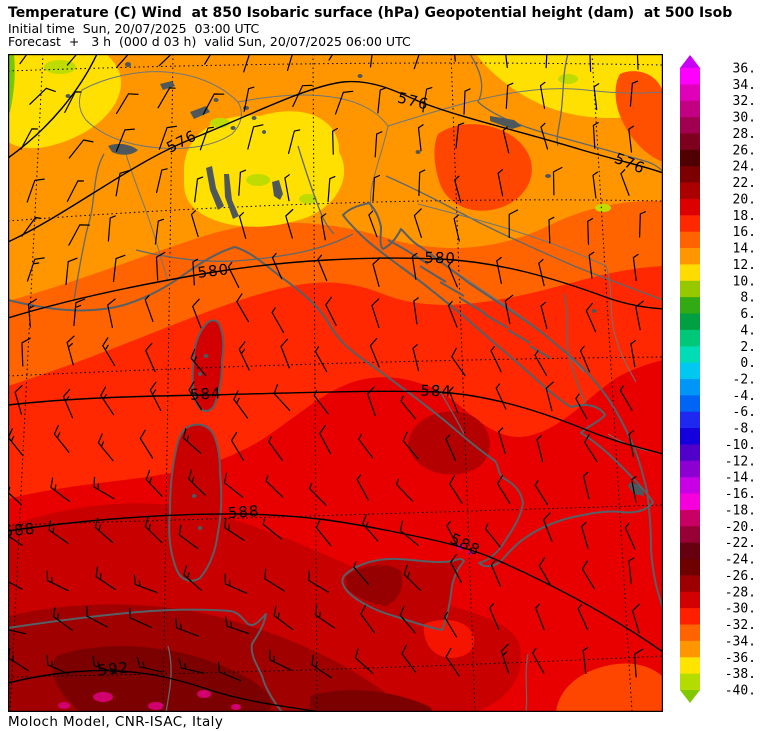  I want to click on colorbar-tick-label: -30., so click(740, 609).